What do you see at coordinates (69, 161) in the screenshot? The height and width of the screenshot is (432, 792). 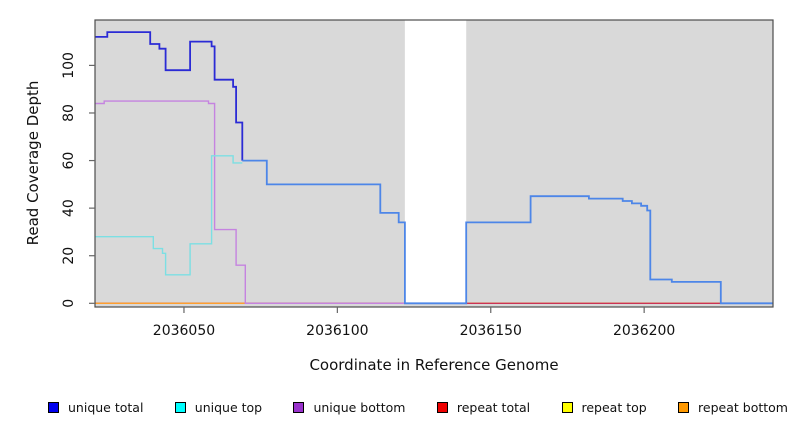 I see `y-tick-label: 60` at bounding box center [69, 161].